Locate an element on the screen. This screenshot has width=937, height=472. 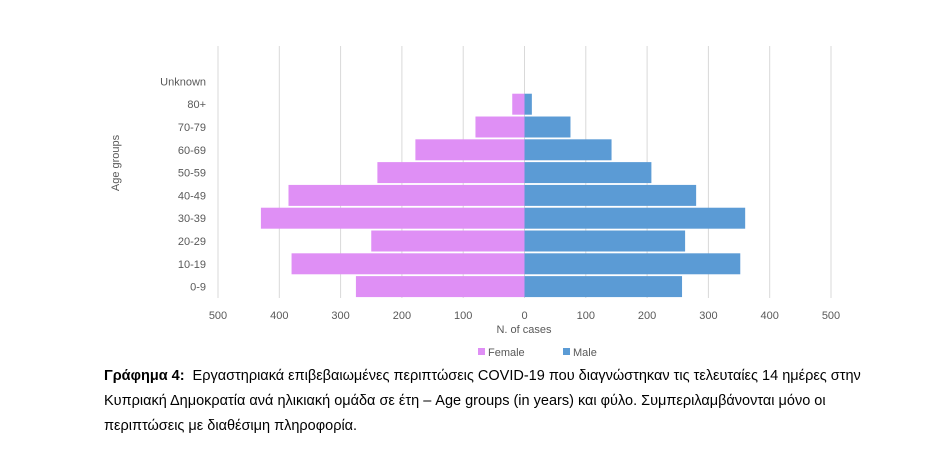
y-axis-title: Age groups is located at coordinates (116, 162).